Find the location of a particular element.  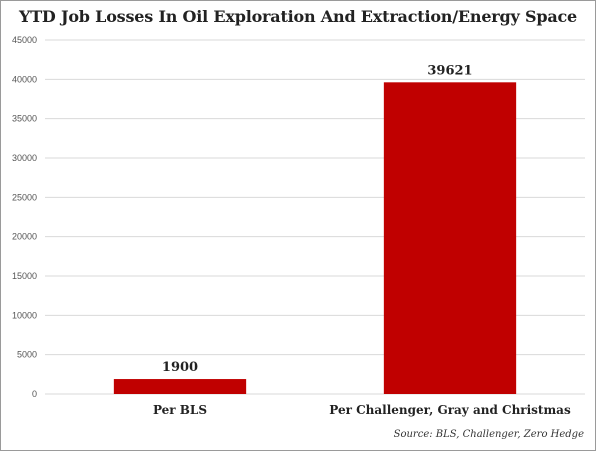

y-tick-label: 40000 is located at coordinates (24, 79).